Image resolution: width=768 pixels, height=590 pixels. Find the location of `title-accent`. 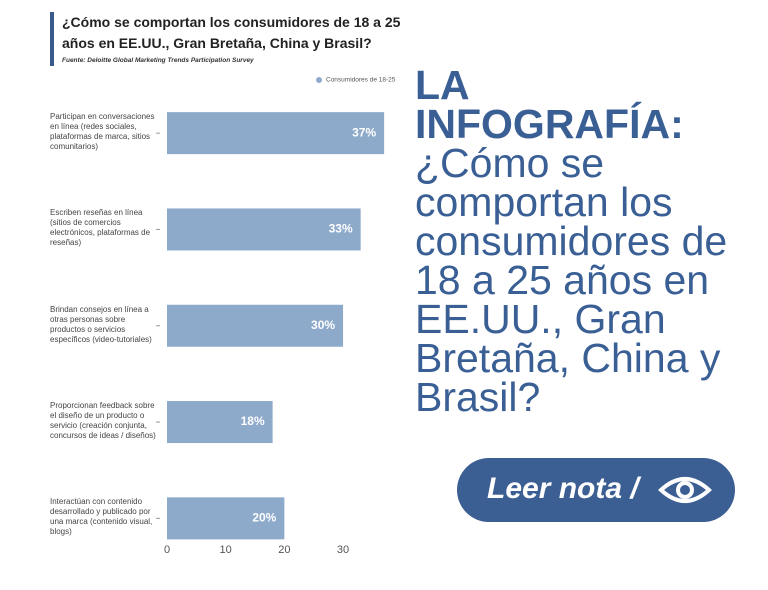

title-accent is located at coordinates (52, 39).